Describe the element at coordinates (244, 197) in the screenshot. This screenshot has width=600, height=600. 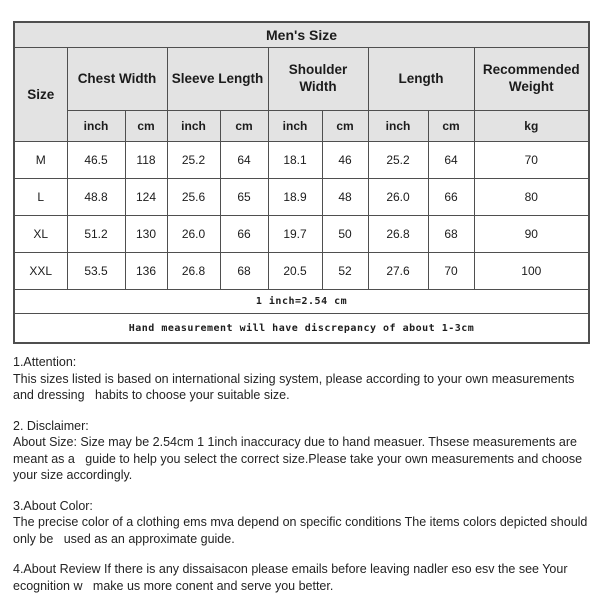
I see `cell-value: 65` at that location.